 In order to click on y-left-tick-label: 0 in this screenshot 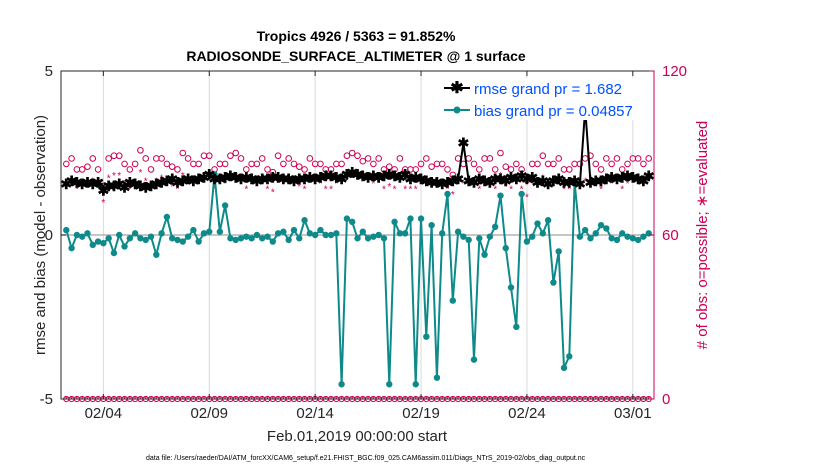, I will do `click(49, 235)`.